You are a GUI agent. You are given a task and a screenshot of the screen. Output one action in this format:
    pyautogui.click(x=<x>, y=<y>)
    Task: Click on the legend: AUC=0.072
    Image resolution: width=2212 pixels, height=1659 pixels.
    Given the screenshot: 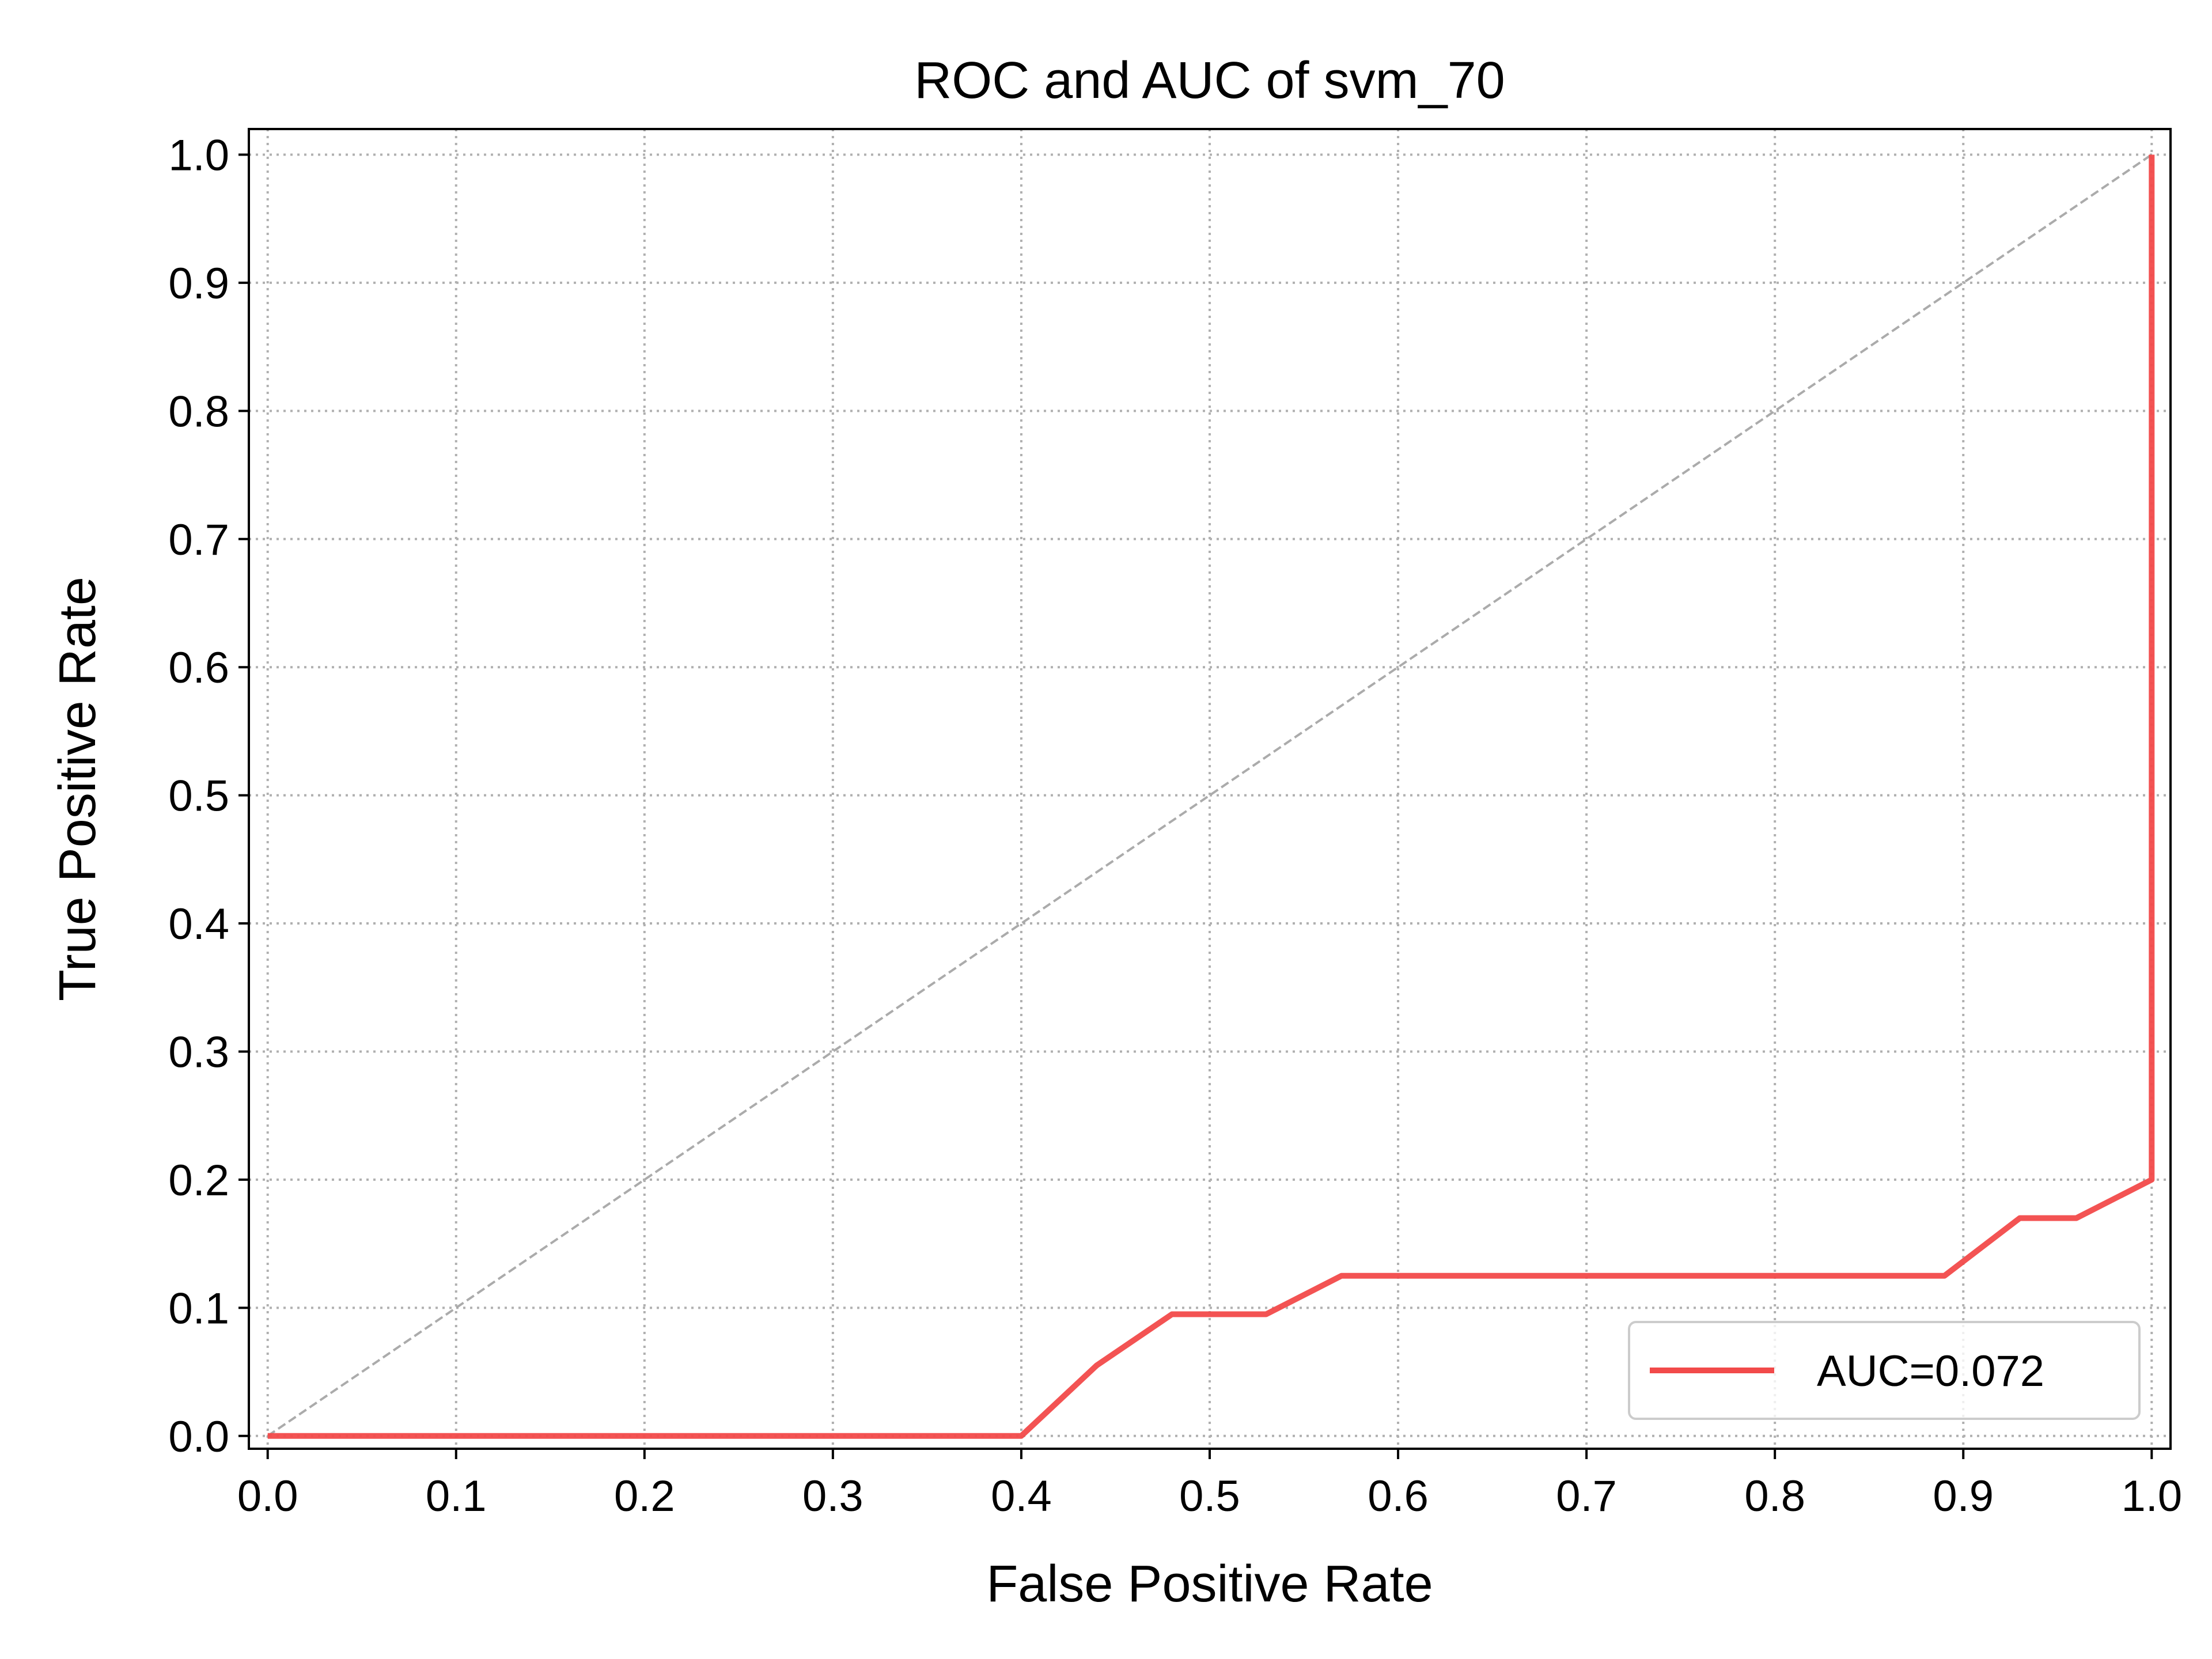 What is the action you would take?
    pyautogui.click(x=1884, y=1370)
    